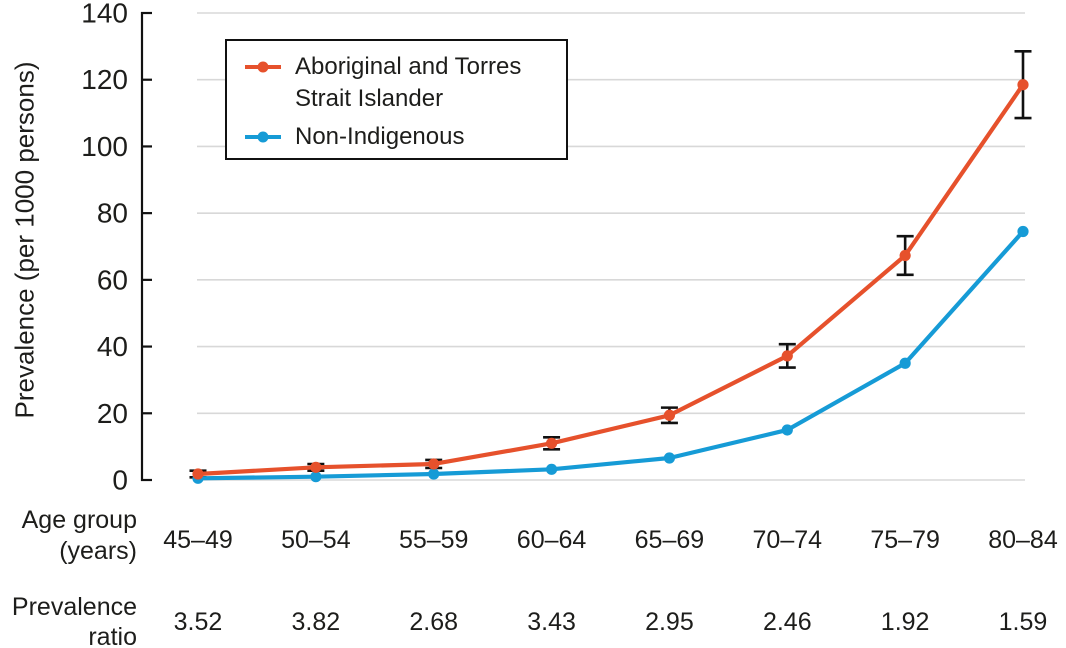 Image resolution: width=1066 pixels, height=648 pixels. Describe the element at coordinates (112, 213) in the screenshot. I see `y-tick-label: 80` at that location.